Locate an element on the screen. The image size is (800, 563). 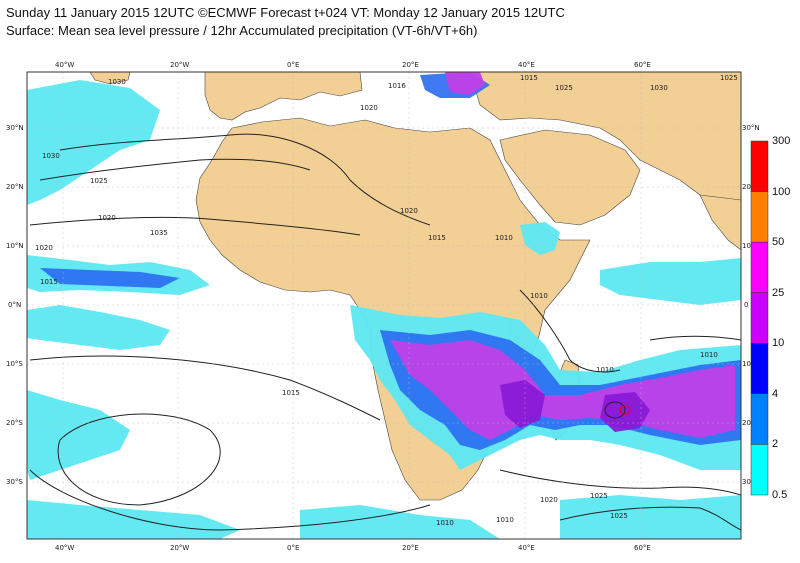
lat-label: 0 is located at coordinates (746, 305).